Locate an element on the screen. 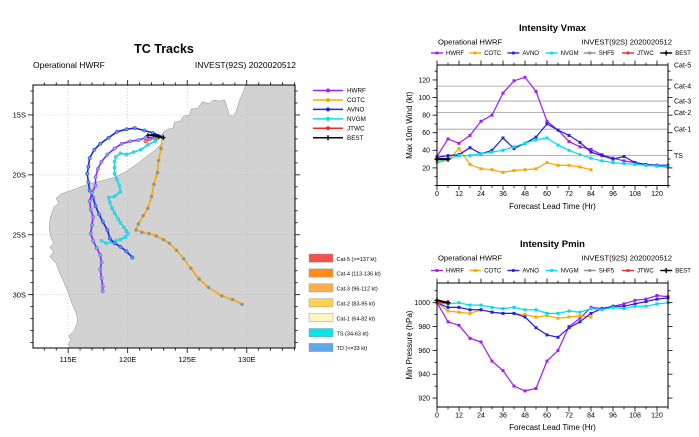 Image resolution: width=699 pixels, height=437 pixels. legend-label: HWRF is located at coordinates (356, 91).